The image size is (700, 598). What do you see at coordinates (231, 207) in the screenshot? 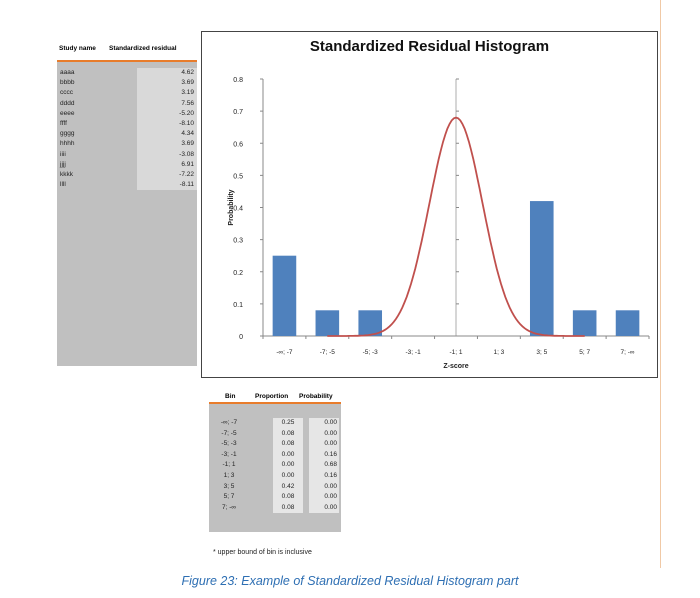
I see `y-axis-title: Probability` at bounding box center [231, 207].